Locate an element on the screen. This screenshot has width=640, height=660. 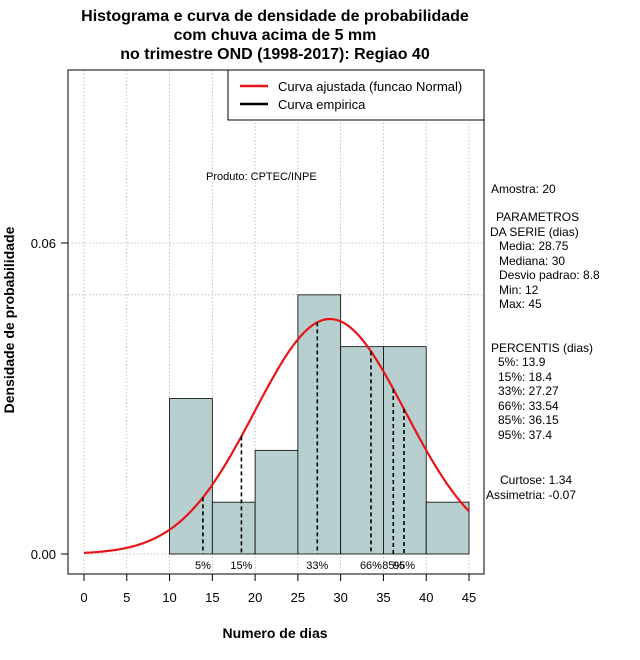
legend-label-fitted-curve: Curva ajustada (funcao Normal) is located at coordinates (370, 86).